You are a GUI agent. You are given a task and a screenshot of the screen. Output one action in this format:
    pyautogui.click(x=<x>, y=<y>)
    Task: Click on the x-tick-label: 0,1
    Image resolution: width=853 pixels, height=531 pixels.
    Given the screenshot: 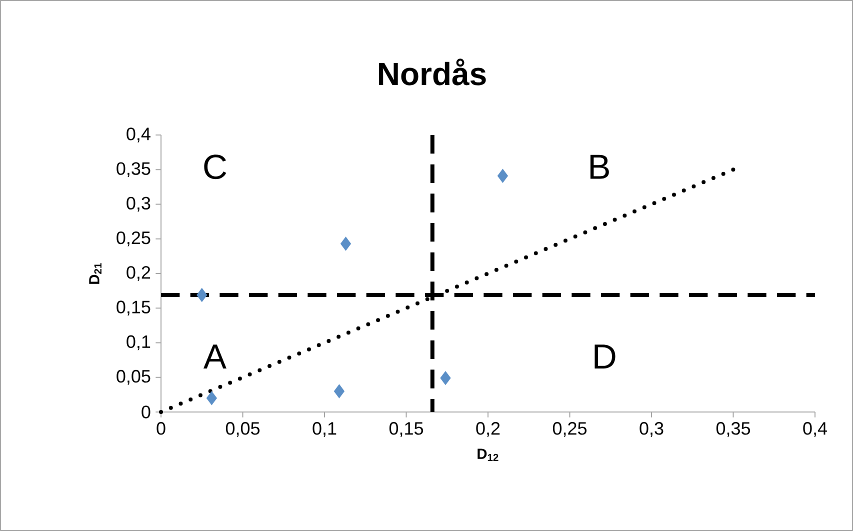 What is the action you would take?
    pyautogui.click(x=324, y=429)
    